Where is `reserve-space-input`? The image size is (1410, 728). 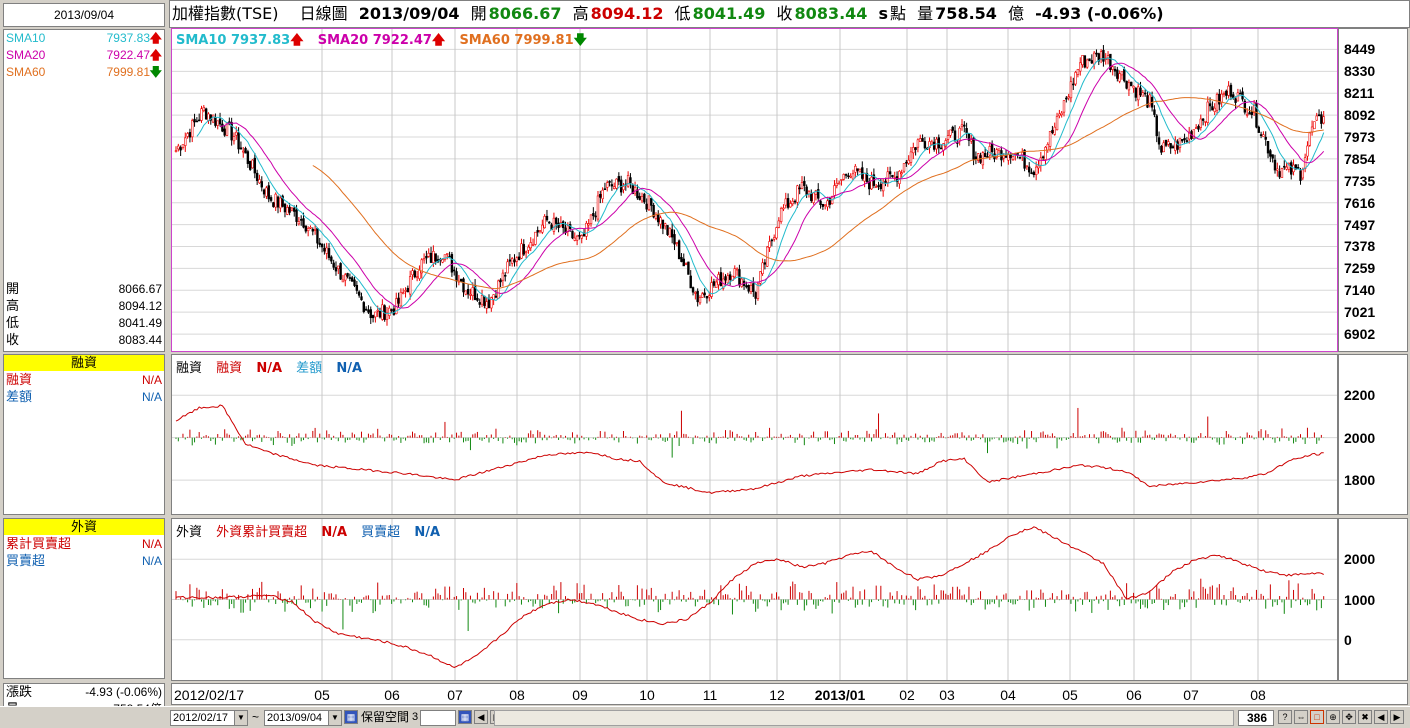 reserve-space-input is located at coordinates (438, 718).